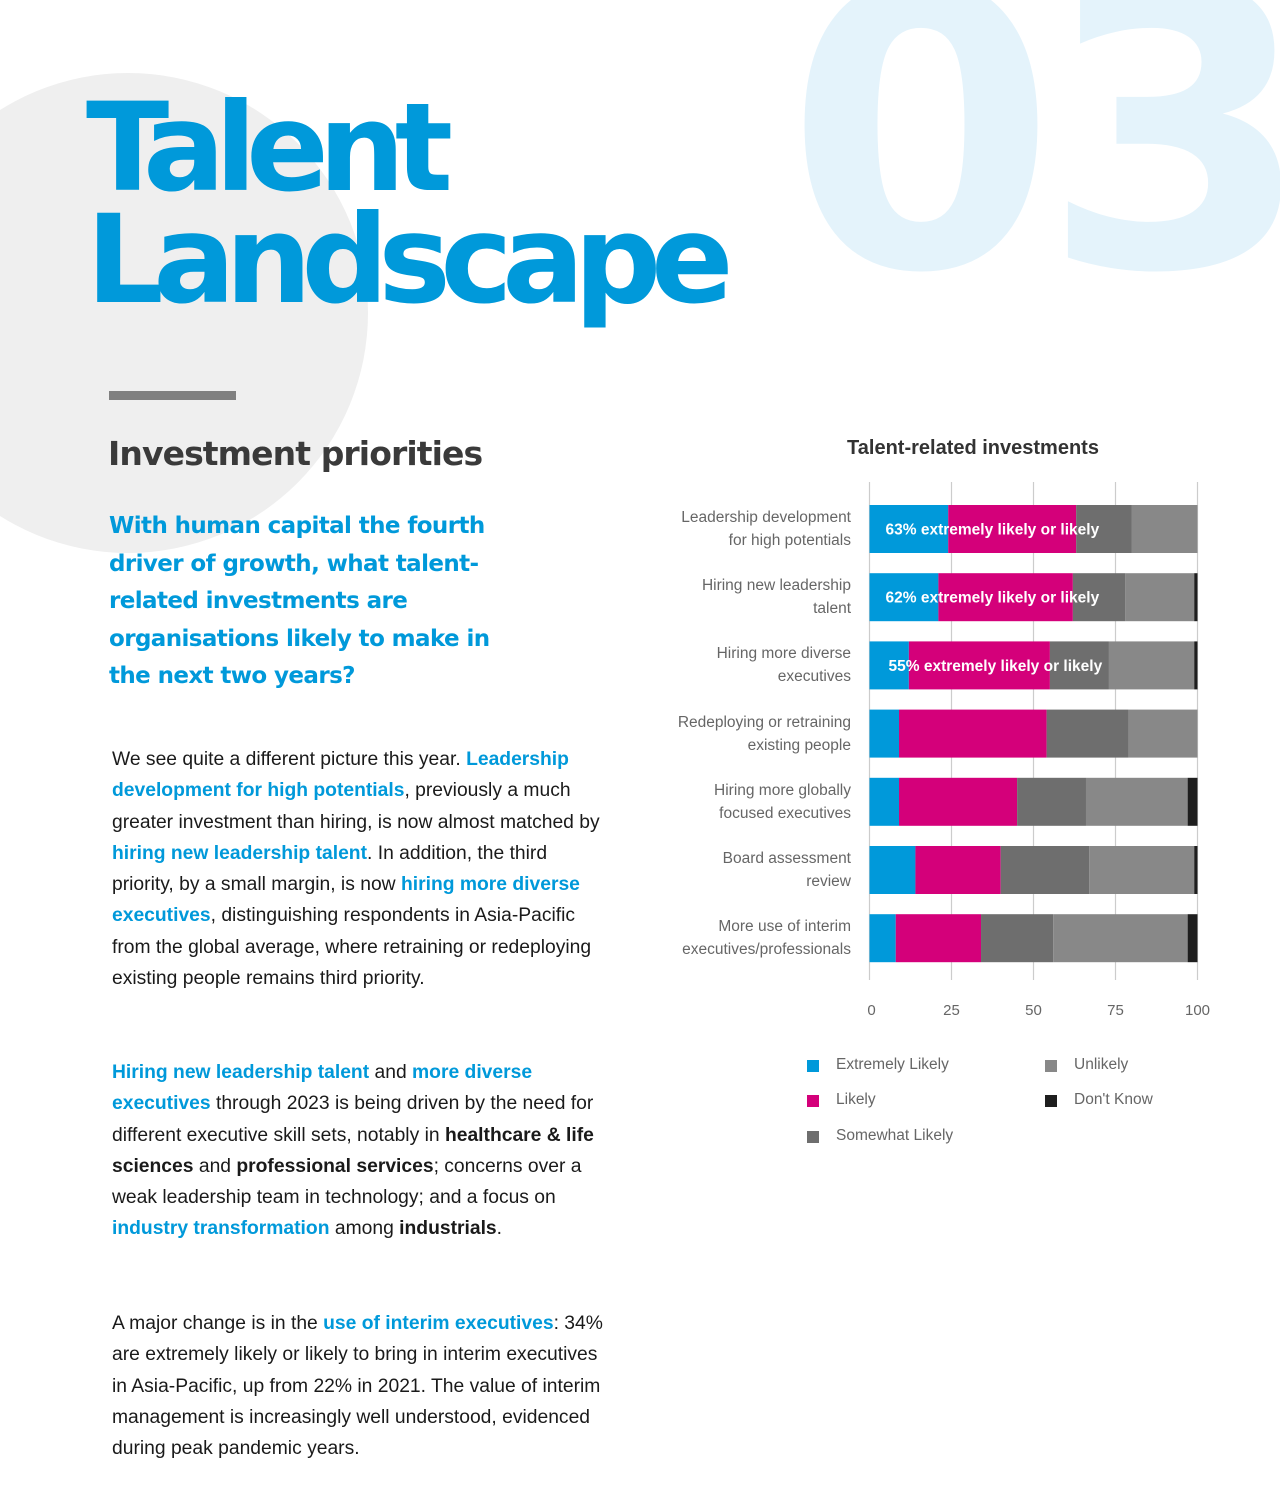 This screenshot has height=1498, width=1280. What do you see at coordinates (996, 666) in the screenshot?
I see `bar-annotation: 55% extremely likely or likely` at bounding box center [996, 666].